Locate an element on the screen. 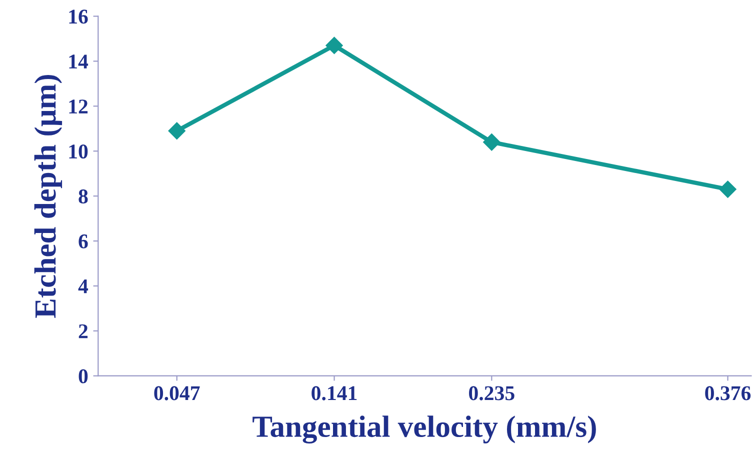 The width and height of the screenshot is (755, 464). y-tick-label: 4 is located at coordinates (83, 286).